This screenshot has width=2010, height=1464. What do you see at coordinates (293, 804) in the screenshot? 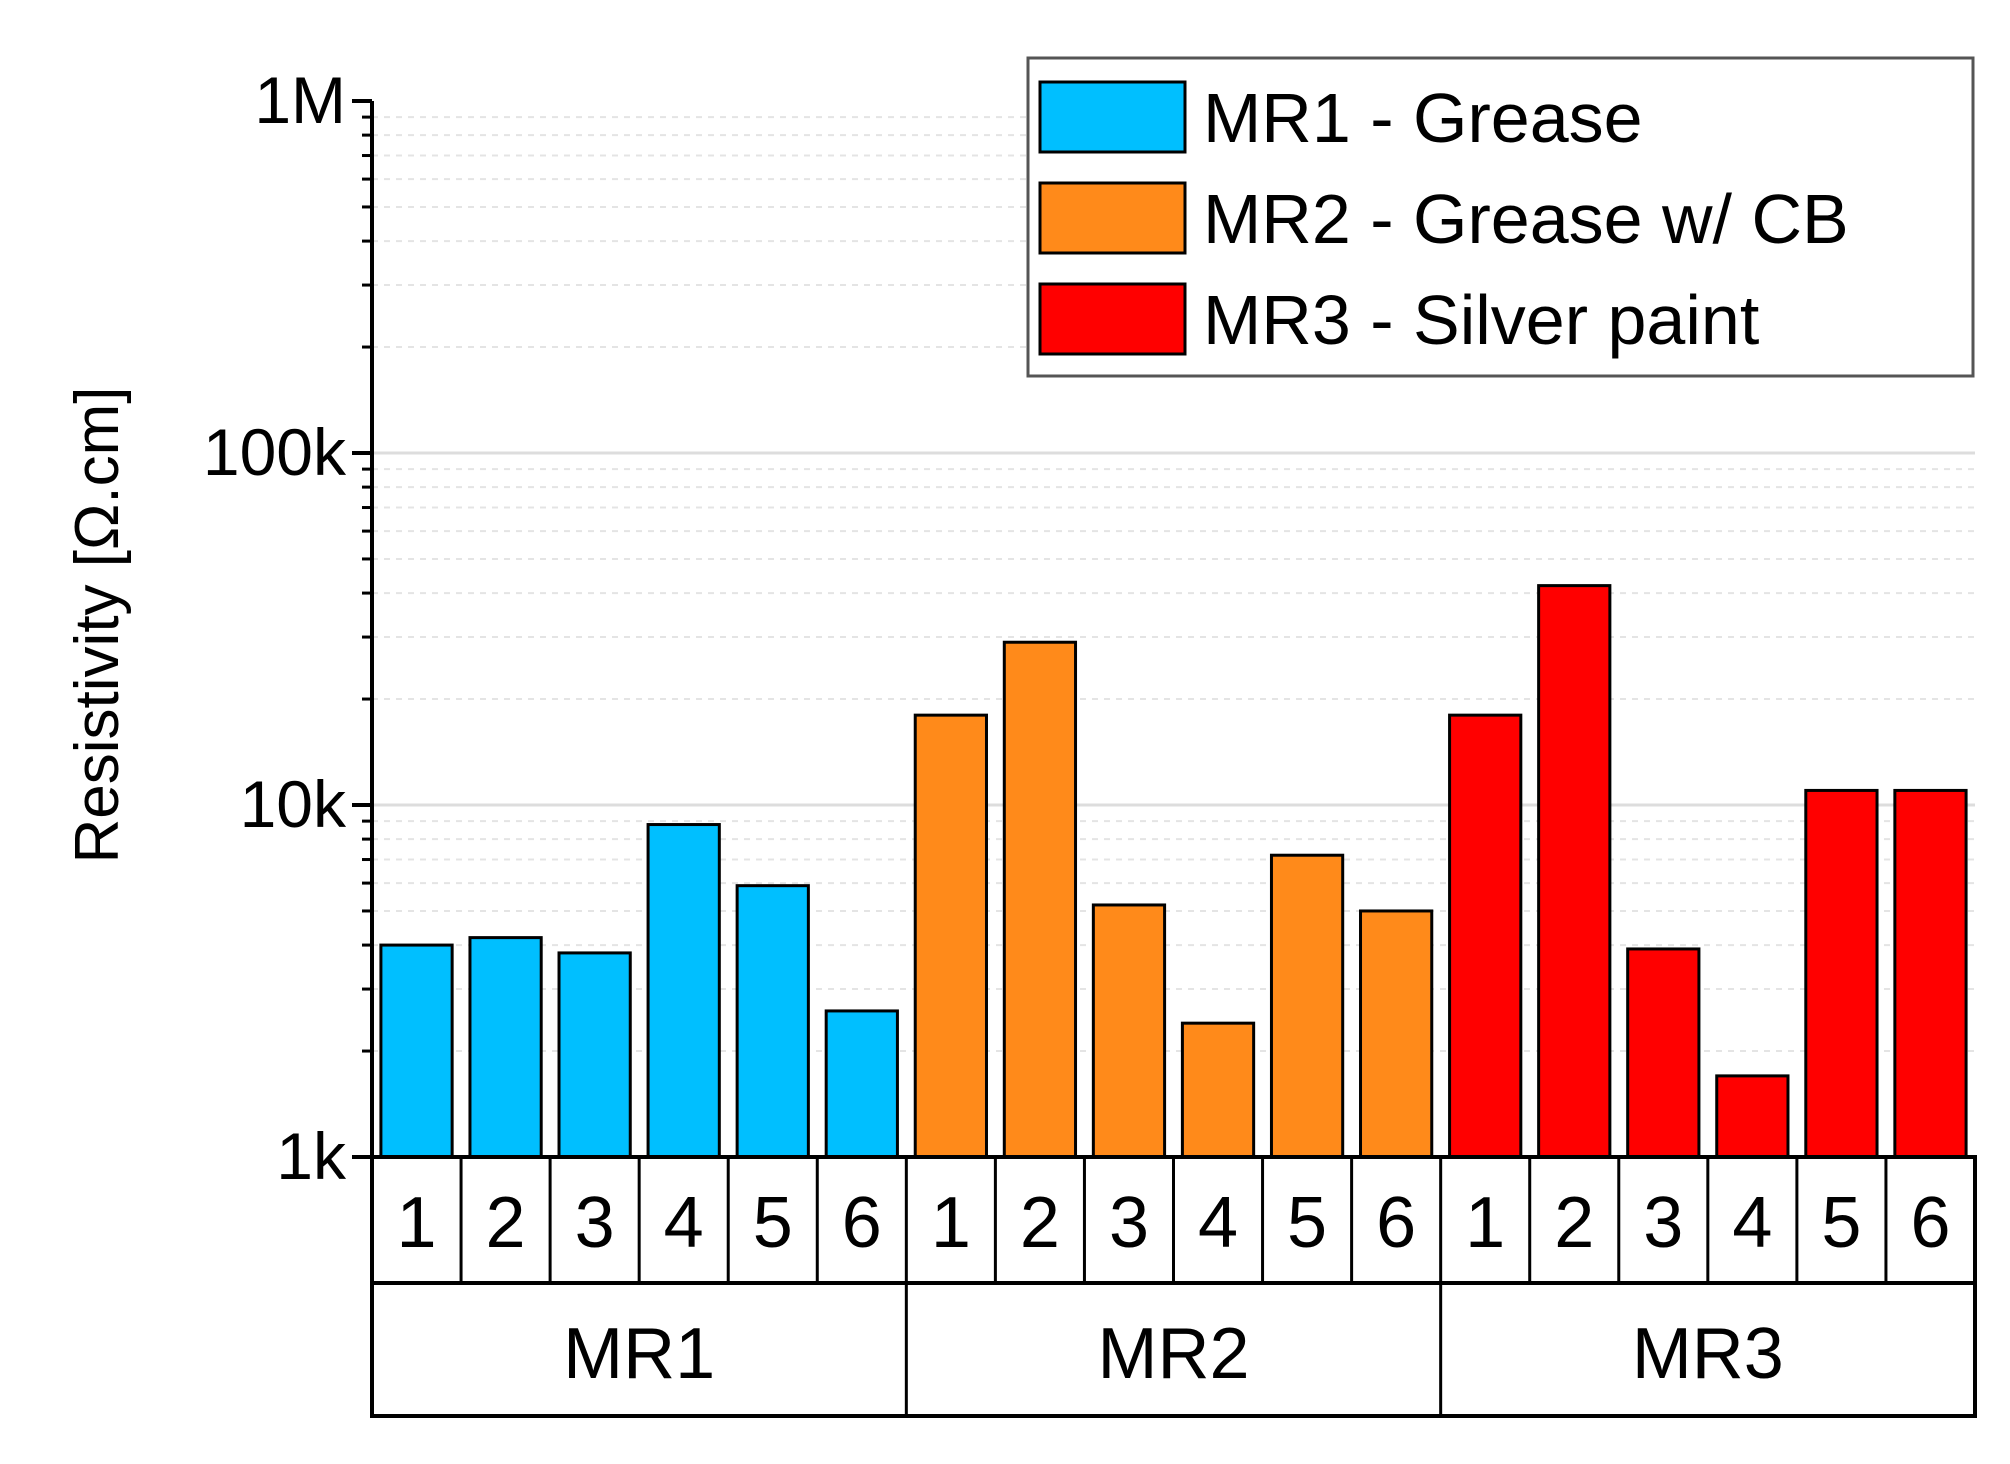
I see `y-tick-label: 10k` at bounding box center [293, 804].